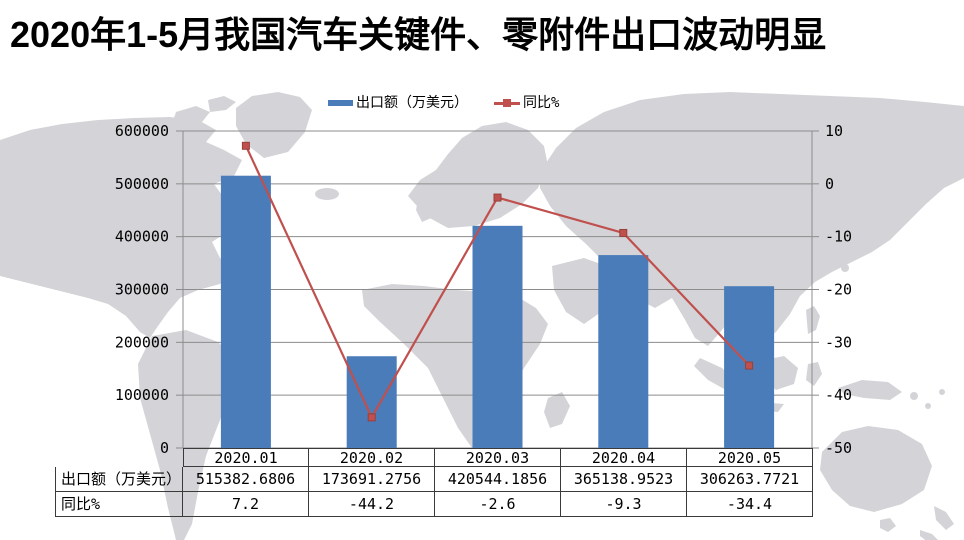 The image size is (964, 540). Describe the element at coordinates (624, 504) in the screenshot. I see `yoy-value-cell: -9.3` at that location.